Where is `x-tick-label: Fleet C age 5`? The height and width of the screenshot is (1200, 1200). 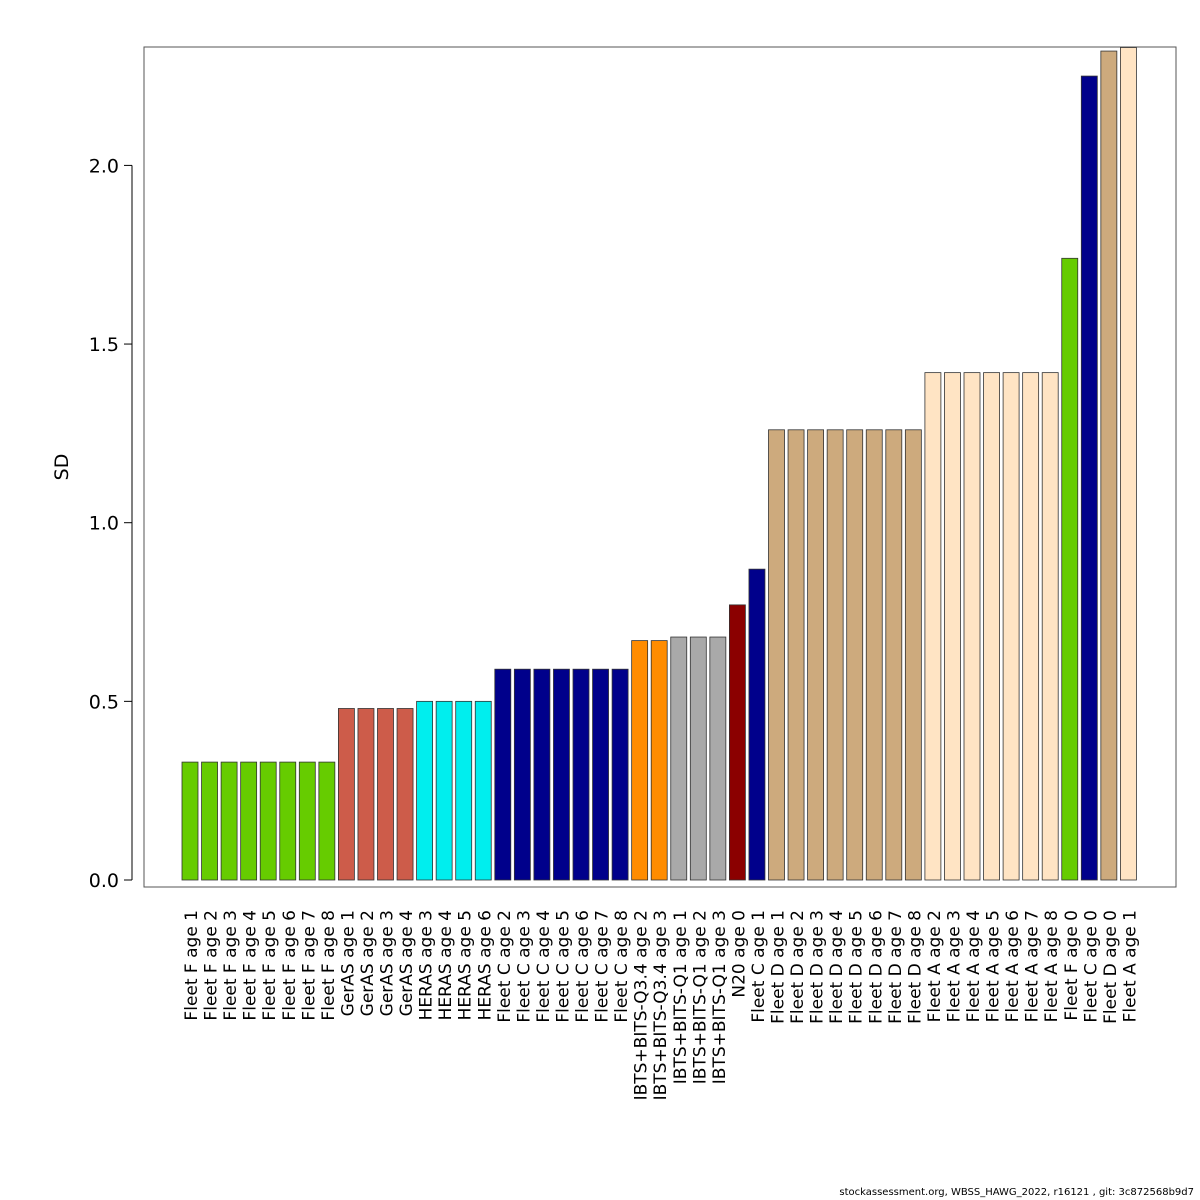
x-tick-label: Fleet C age 5 is located at coordinates (563, 966).